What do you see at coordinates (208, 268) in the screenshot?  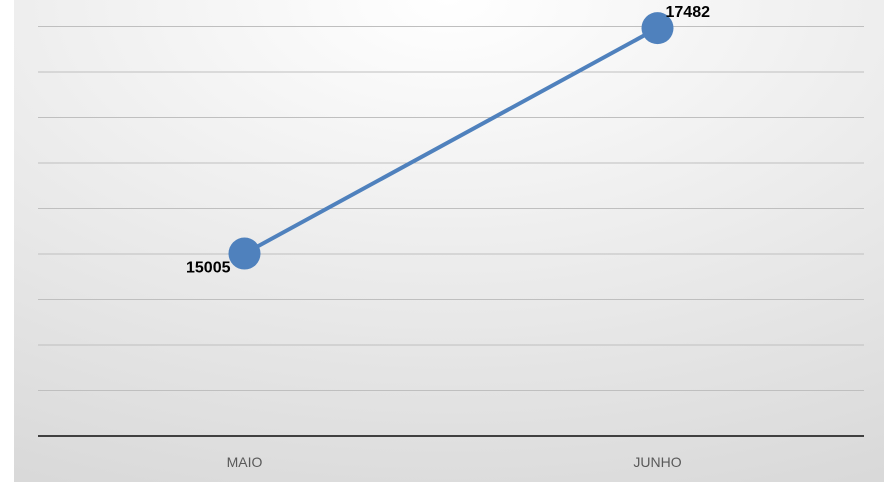 I see `data-label: 15005` at bounding box center [208, 268].